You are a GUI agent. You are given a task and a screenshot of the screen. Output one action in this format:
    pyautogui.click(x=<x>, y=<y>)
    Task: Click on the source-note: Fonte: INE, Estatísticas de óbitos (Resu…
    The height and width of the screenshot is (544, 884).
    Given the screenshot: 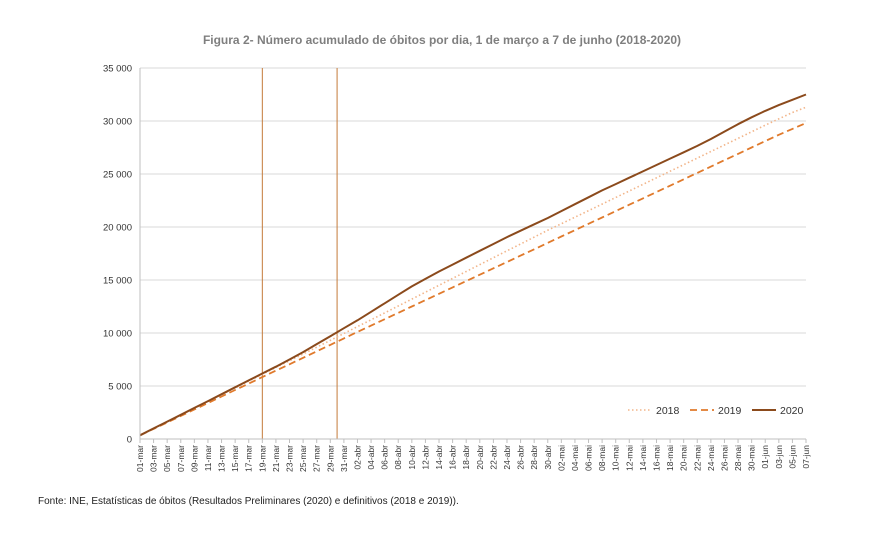 What is the action you would take?
    pyautogui.click(x=248, y=501)
    